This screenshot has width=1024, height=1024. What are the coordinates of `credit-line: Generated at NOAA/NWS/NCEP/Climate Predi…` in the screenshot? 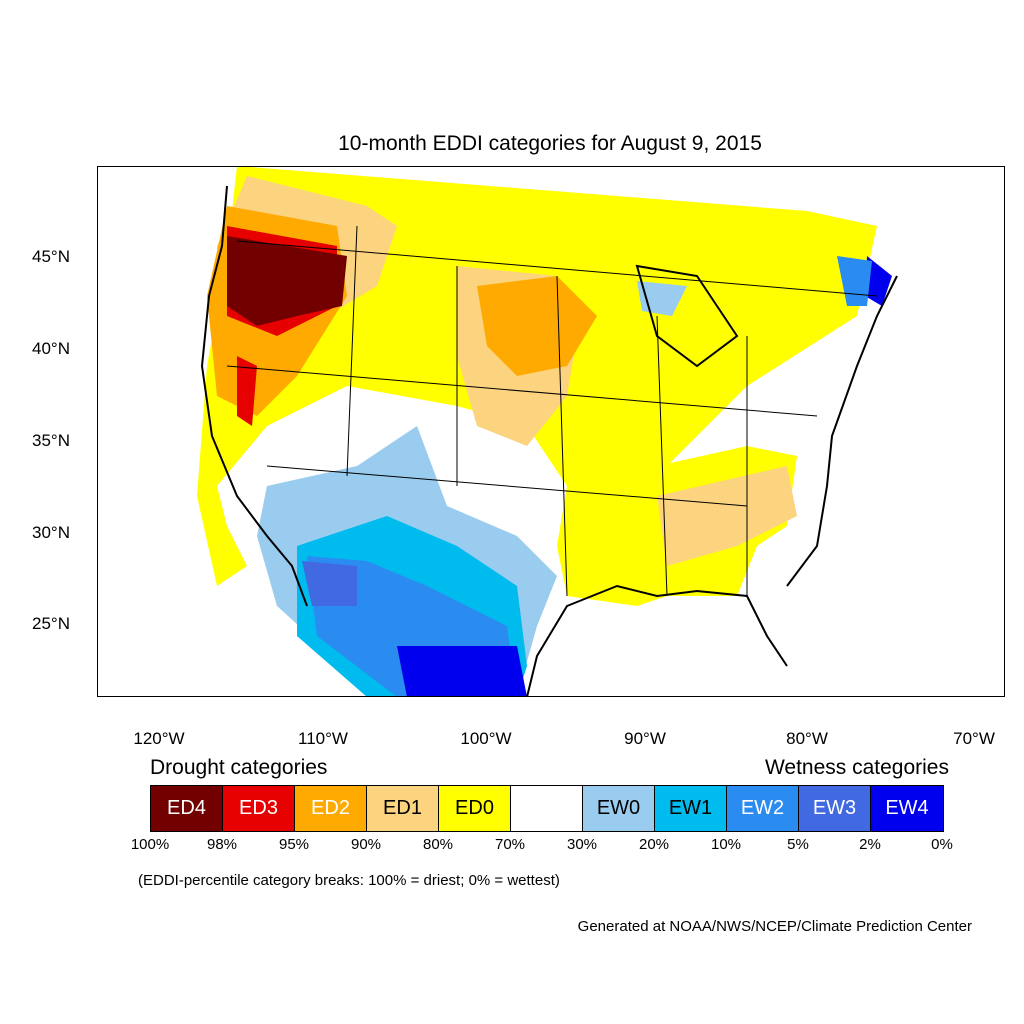 It's located at (774, 926).